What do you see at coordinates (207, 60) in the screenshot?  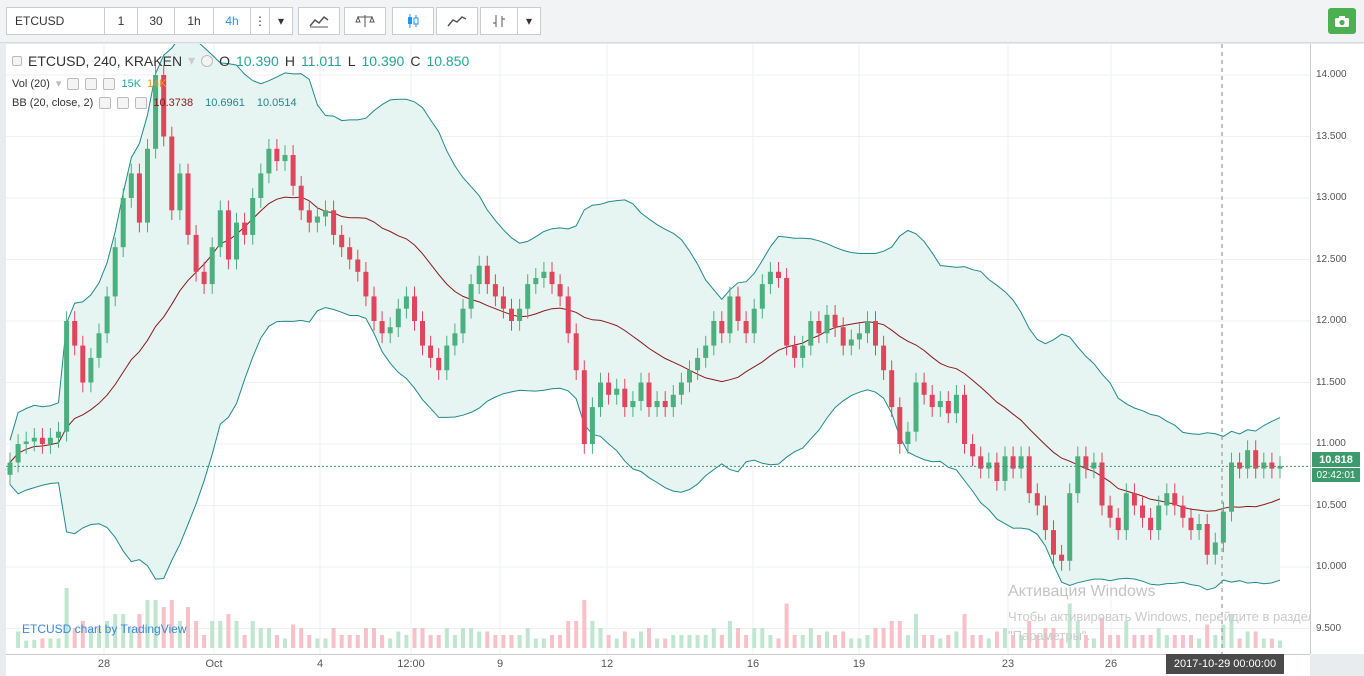 I see `settings-circle-icon` at bounding box center [207, 60].